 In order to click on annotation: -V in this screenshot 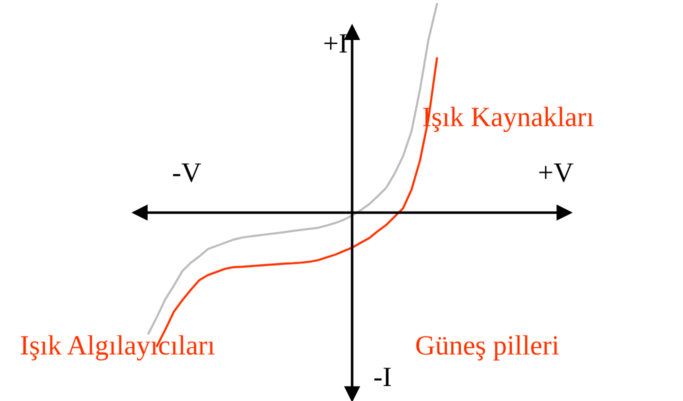, I will do `click(187, 172)`.